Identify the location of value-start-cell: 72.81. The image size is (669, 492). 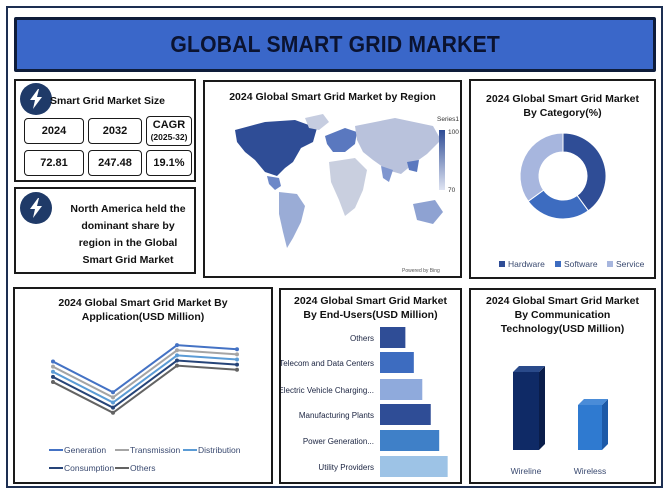
(54, 163).